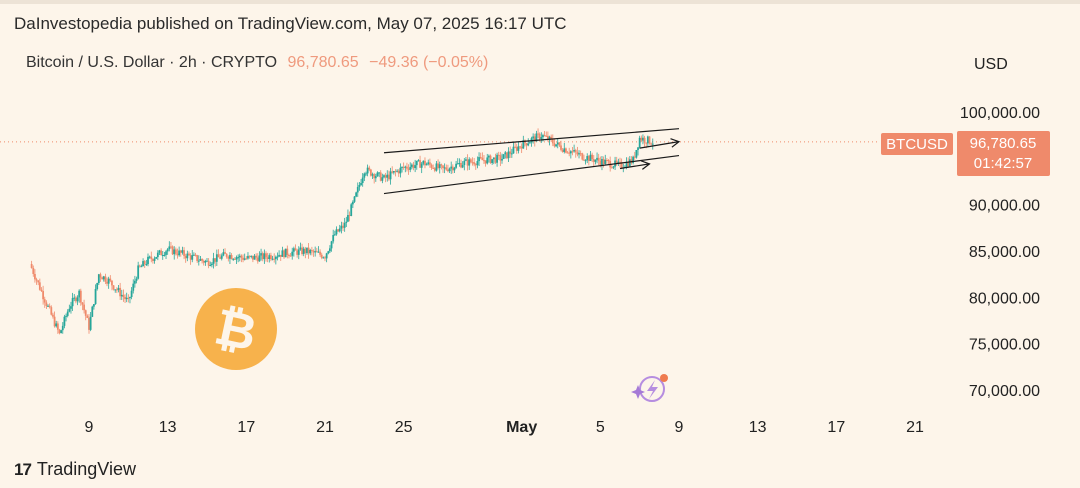  What do you see at coordinates (1004, 206) in the screenshot?
I see `y-tick-label: 90,000.00` at bounding box center [1004, 206].